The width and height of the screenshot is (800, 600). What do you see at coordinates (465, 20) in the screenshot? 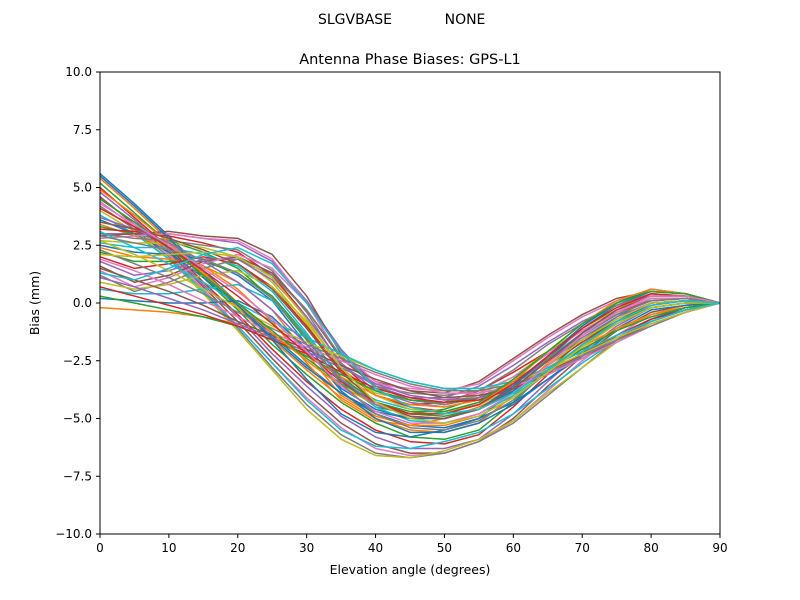
I see `figure-suptitle-right: NONE` at bounding box center [465, 20].